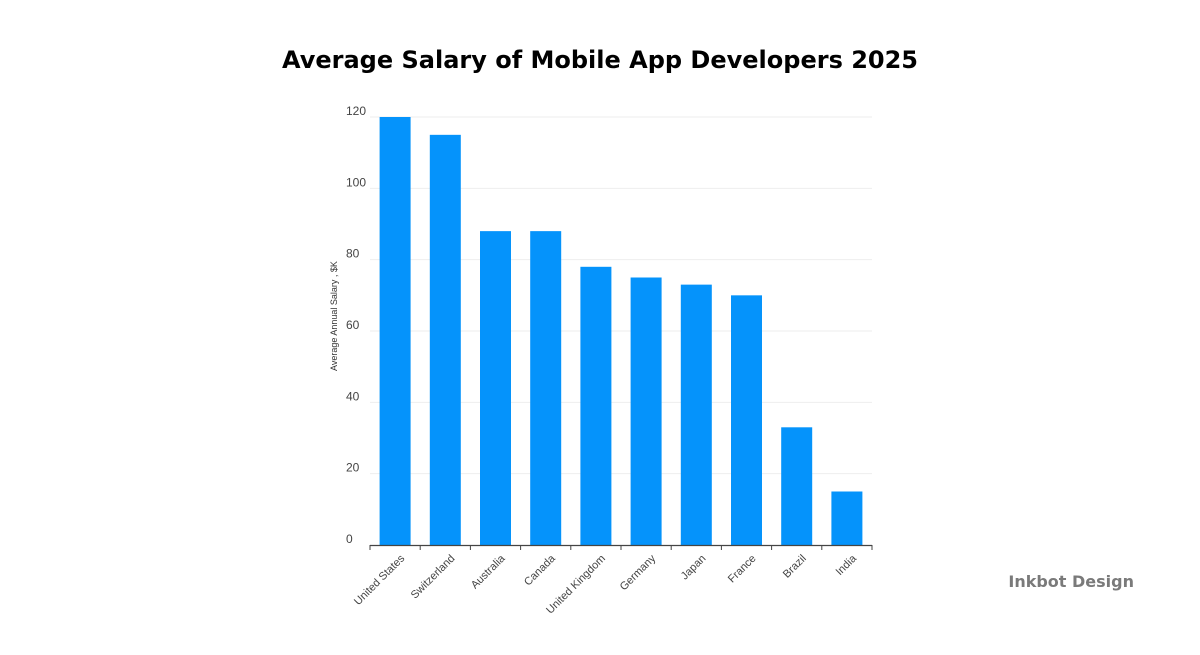  I want to click on x-tick-label: France, so click(742, 569).